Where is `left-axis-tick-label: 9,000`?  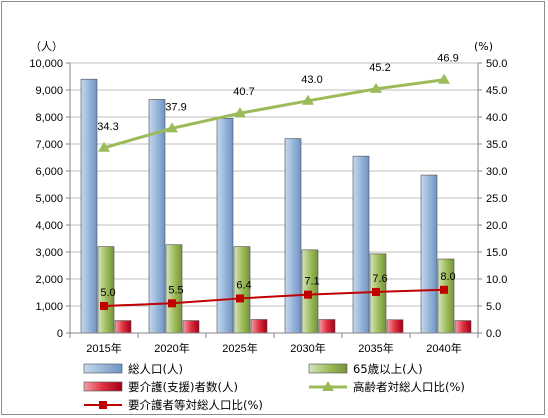
left-axis-tick-label: 9,000 is located at coordinates (49, 91).